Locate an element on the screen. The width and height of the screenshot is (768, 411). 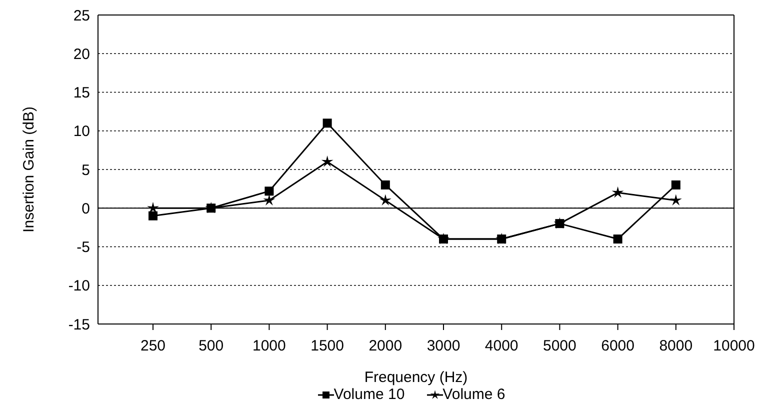
y-tick-label: 20 is located at coordinates (81, 54).